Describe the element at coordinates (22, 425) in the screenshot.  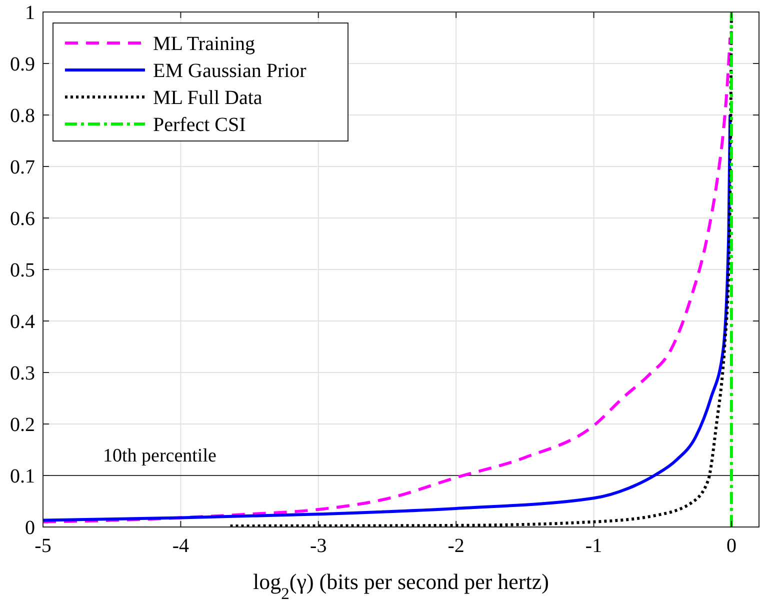
I see `y-tick-label: 0.2` at that location.